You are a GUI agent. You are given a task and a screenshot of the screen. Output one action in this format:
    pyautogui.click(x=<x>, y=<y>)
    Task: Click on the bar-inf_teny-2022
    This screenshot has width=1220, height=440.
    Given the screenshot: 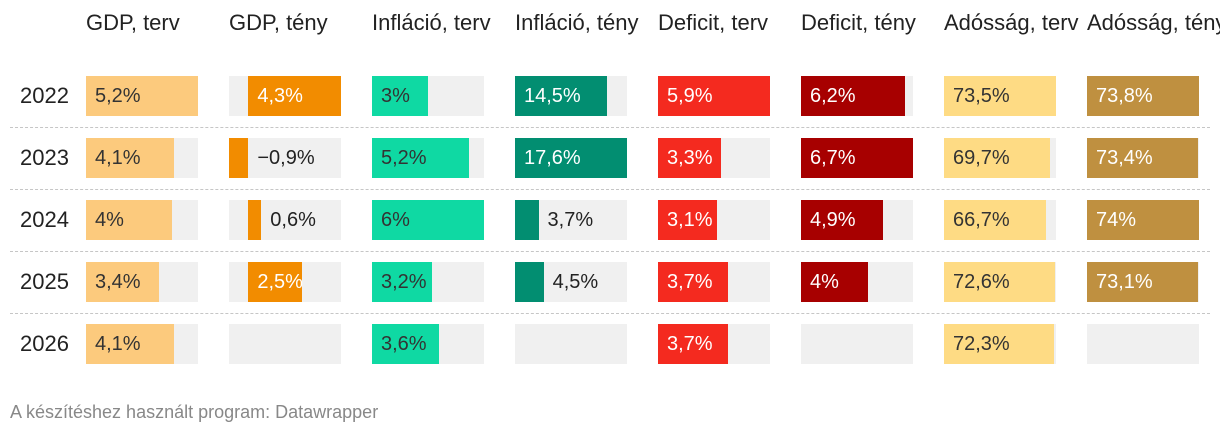 What is the action you would take?
    pyautogui.click(x=561, y=96)
    